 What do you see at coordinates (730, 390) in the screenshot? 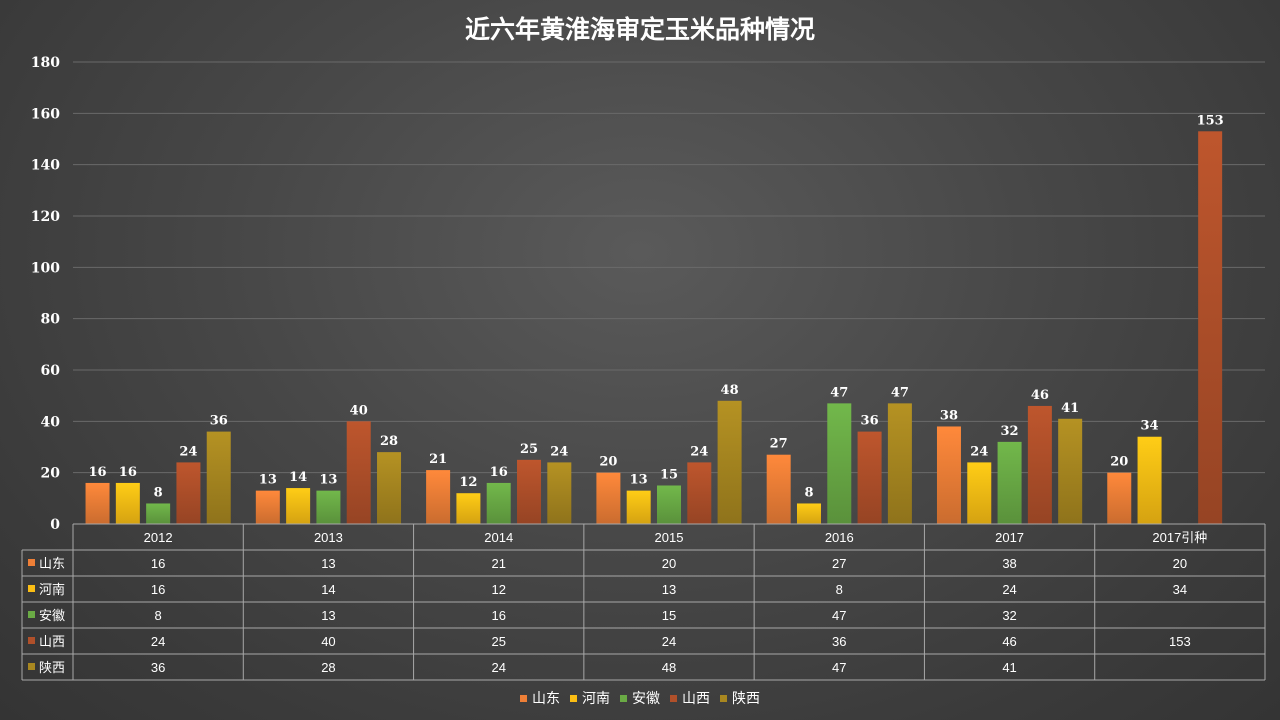
I see `data-label: 48` at bounding box center [730, 390].